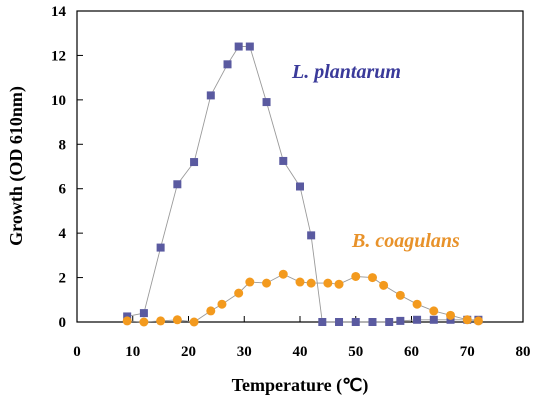  What do you see at coordinates (63, 234) in the screenshot?
I see `y-tick-label: 4` at bounding box center [63, 234].